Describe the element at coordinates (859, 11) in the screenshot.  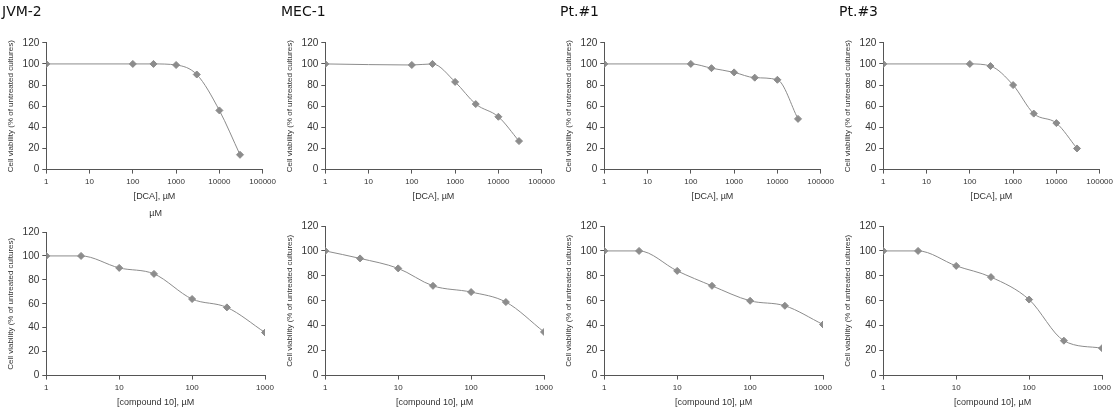
I see `chart-title: Pt.#3` at that location.